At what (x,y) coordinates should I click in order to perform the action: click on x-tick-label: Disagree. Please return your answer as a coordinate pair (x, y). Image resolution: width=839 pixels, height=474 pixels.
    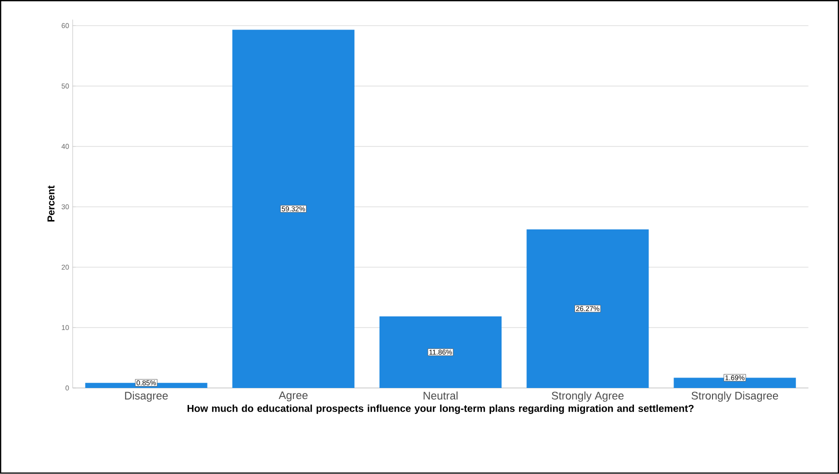
    Looking at the image, I should click on (146, 397).